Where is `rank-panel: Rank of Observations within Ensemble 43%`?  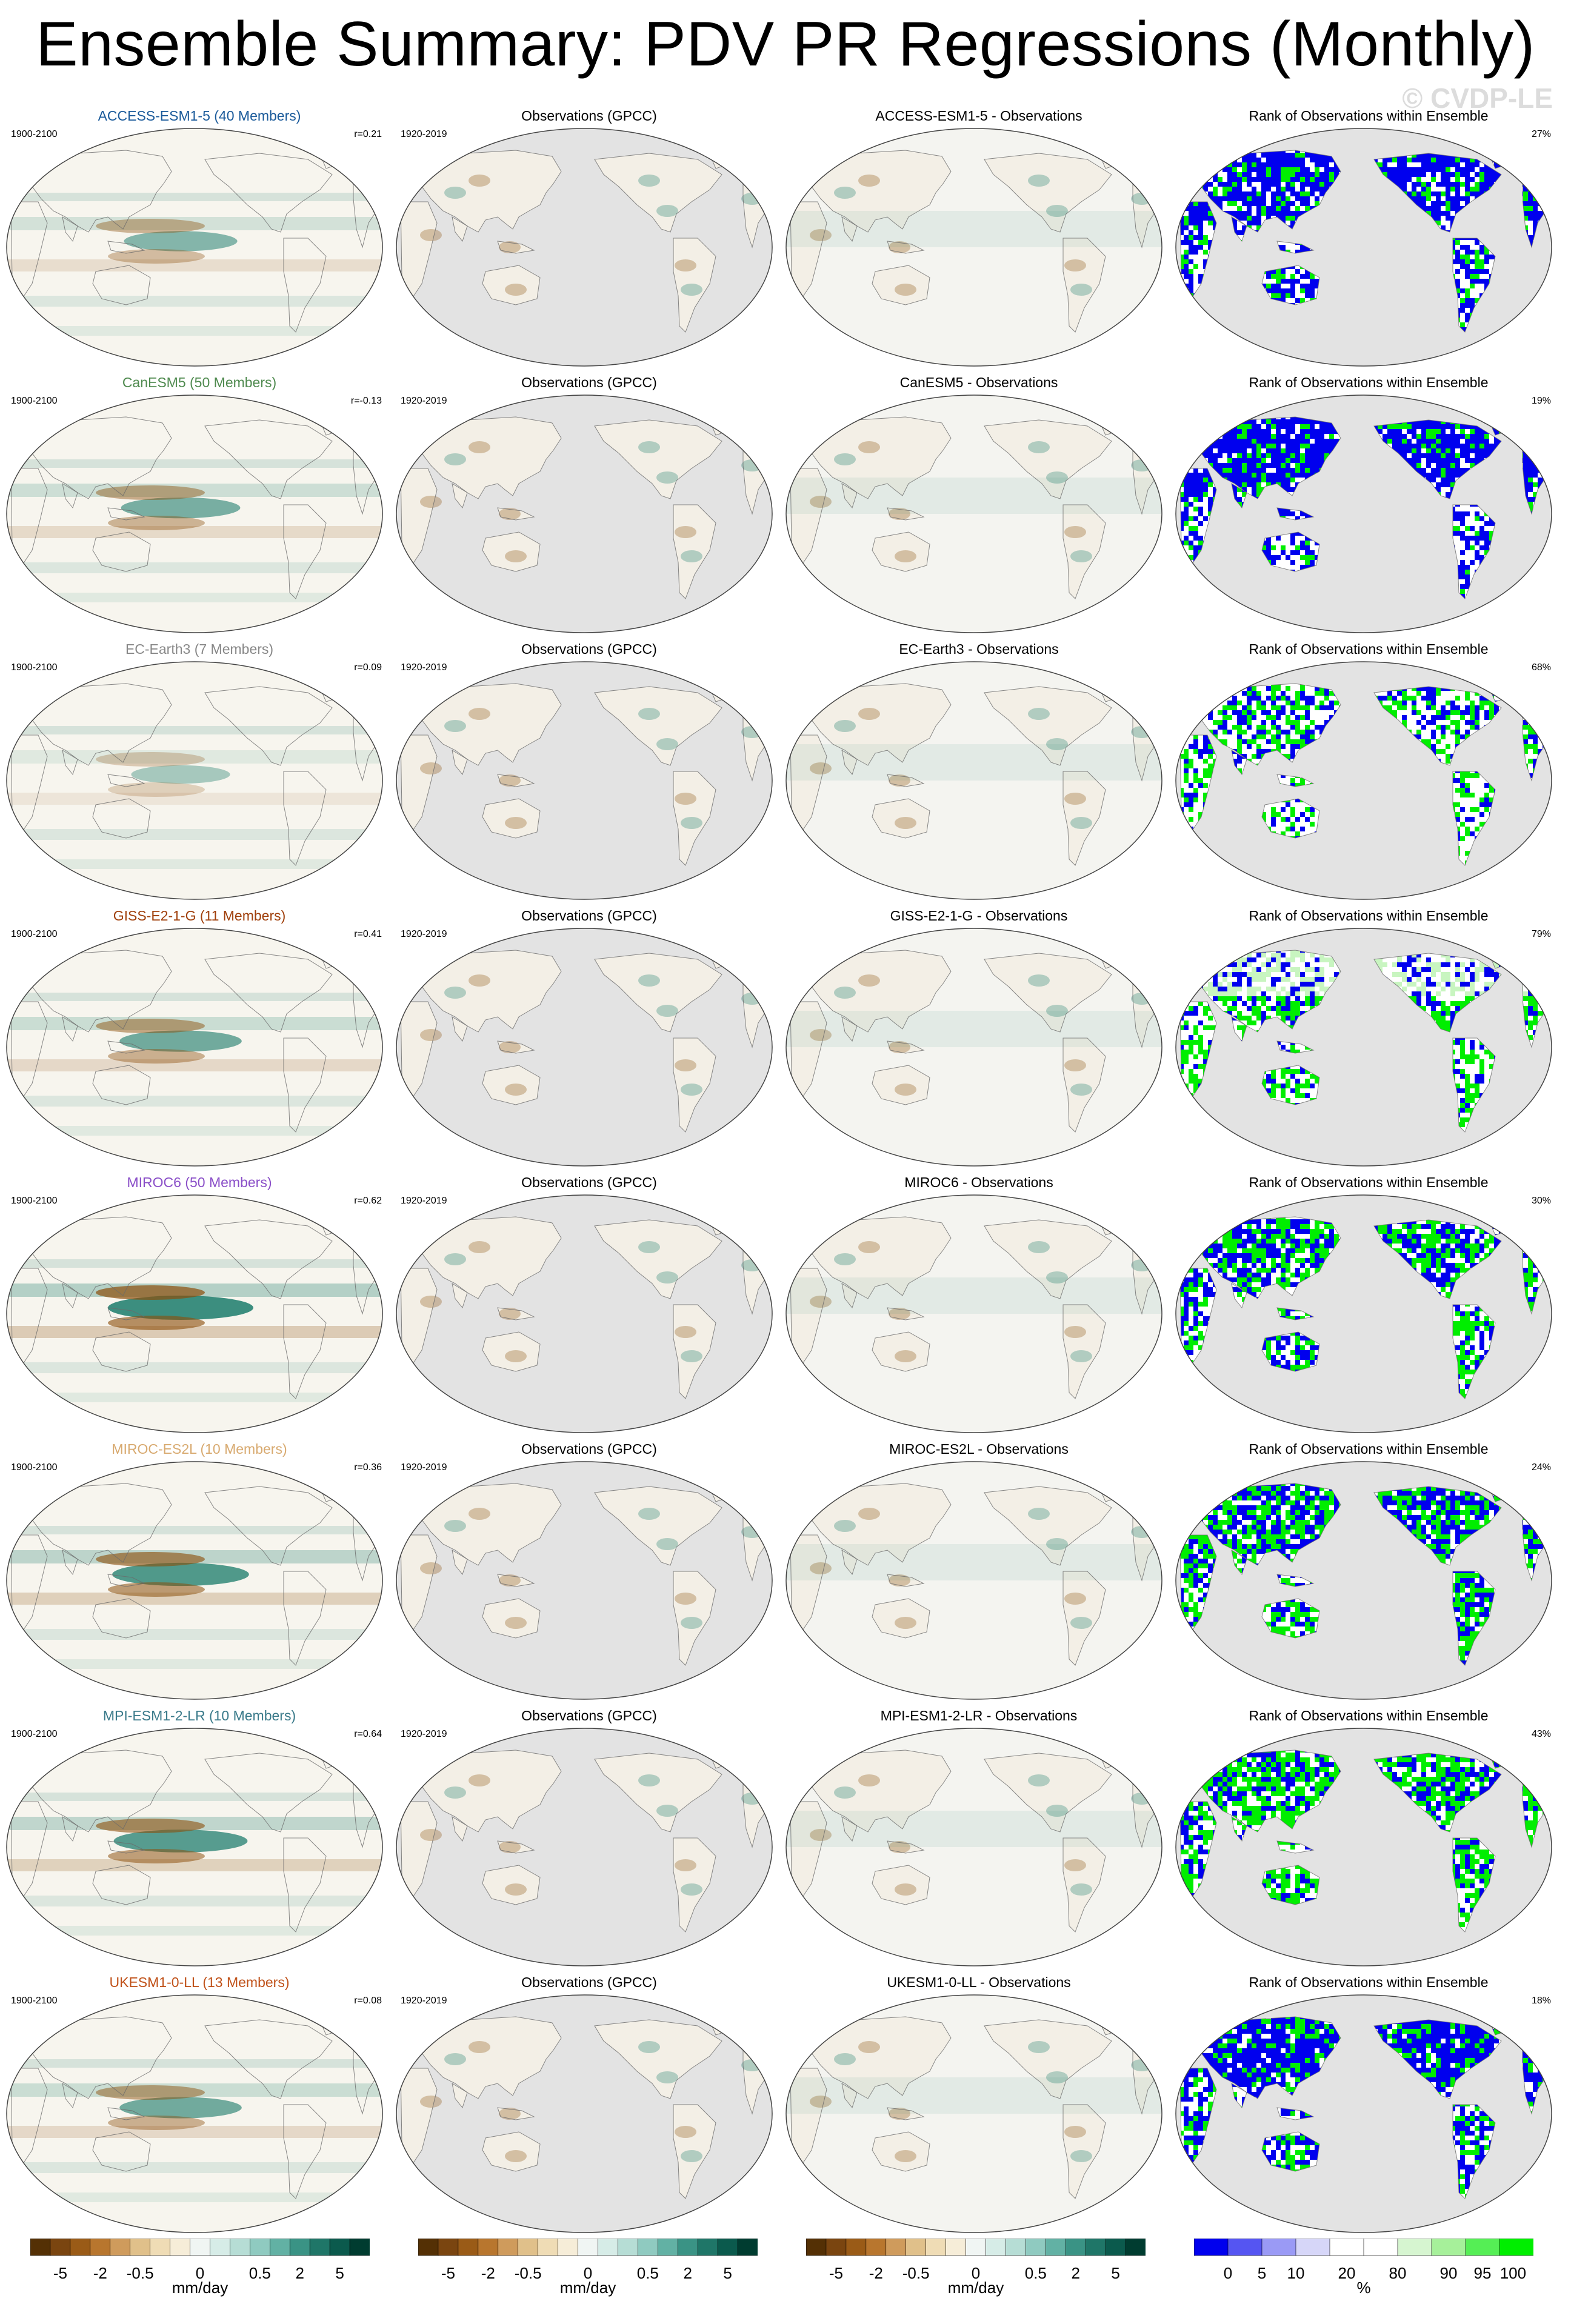
rank-panel: Rank of Observations within Ensemble 43% is located at coordinates (1369, 1841).